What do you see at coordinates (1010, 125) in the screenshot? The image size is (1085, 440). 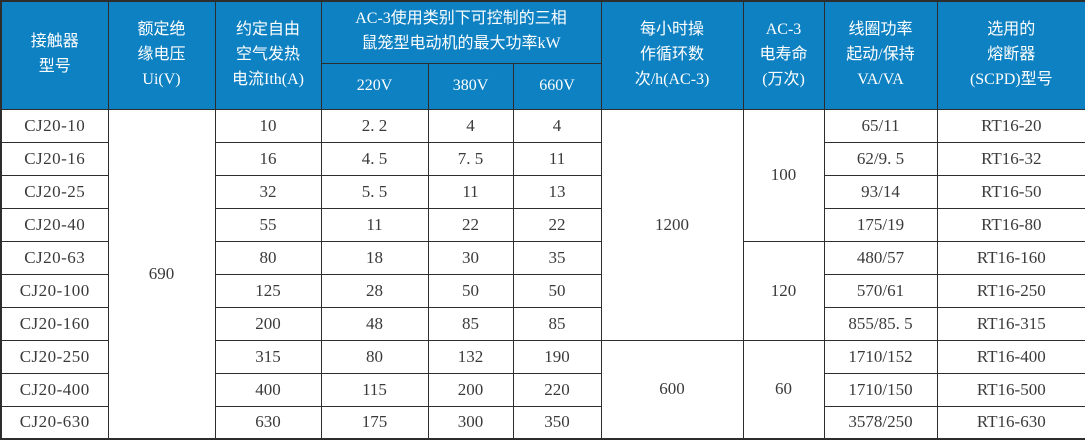 I see `cell-fuse-type: RT16-20` at bounding box center [1010, 125].